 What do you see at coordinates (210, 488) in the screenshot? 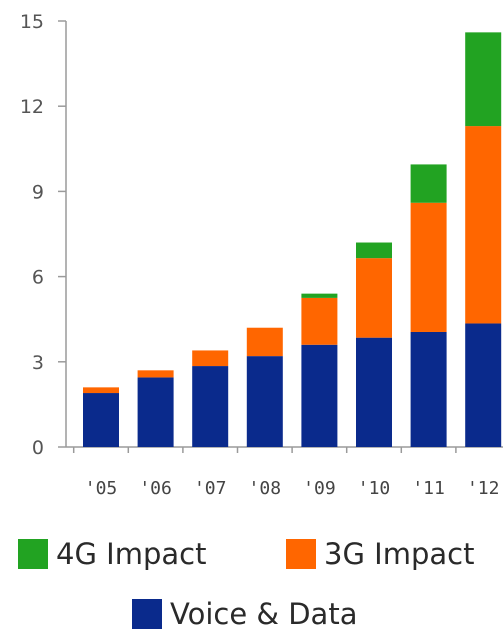
I see `x-tick-label: '07` at bounding box center [210, 488].